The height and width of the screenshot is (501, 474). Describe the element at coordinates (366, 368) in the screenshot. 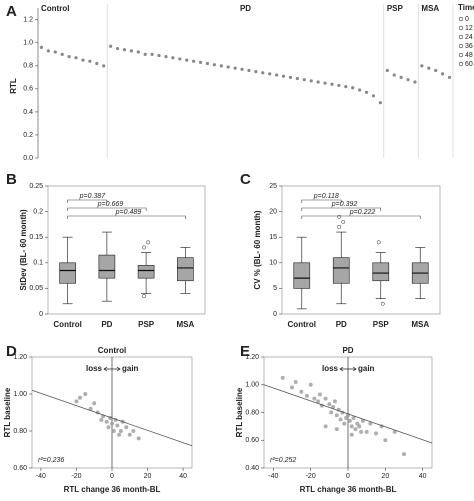

I see `gain-label: gain` at that location.